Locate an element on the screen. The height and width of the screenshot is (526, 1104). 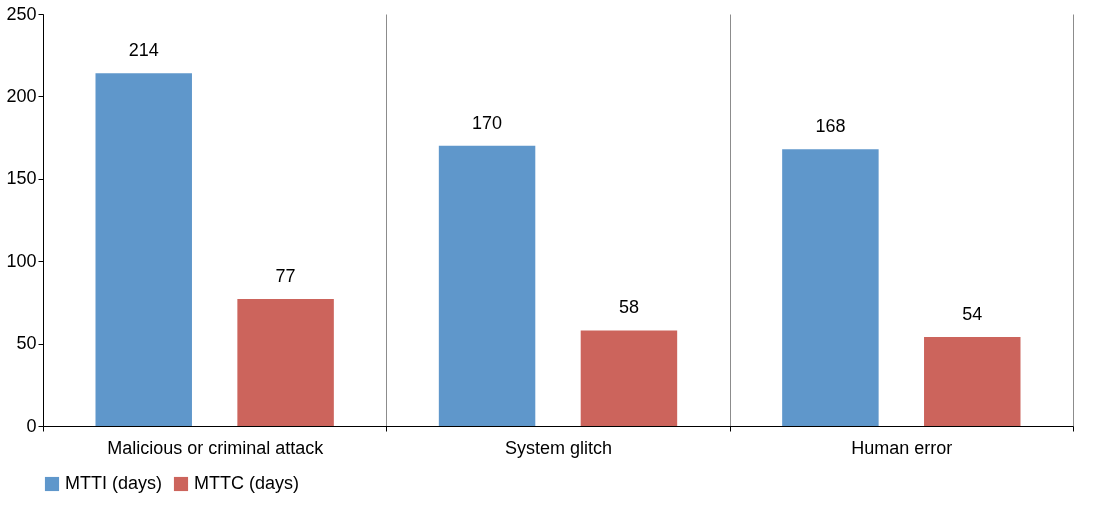
data-label: 168 is located at coordinates (830, 126).